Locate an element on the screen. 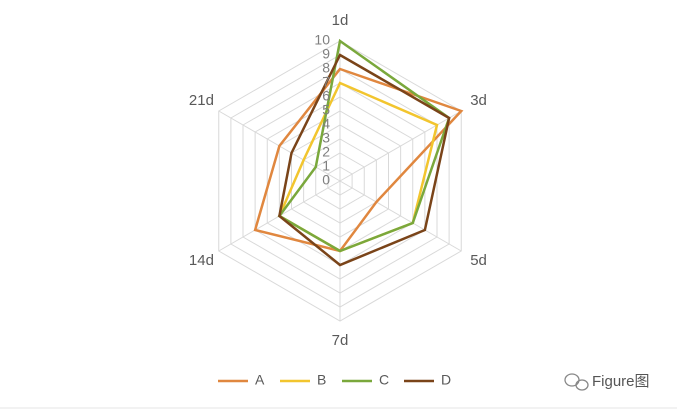  r-tick-label: 10 is located at coordinates (322, 40).